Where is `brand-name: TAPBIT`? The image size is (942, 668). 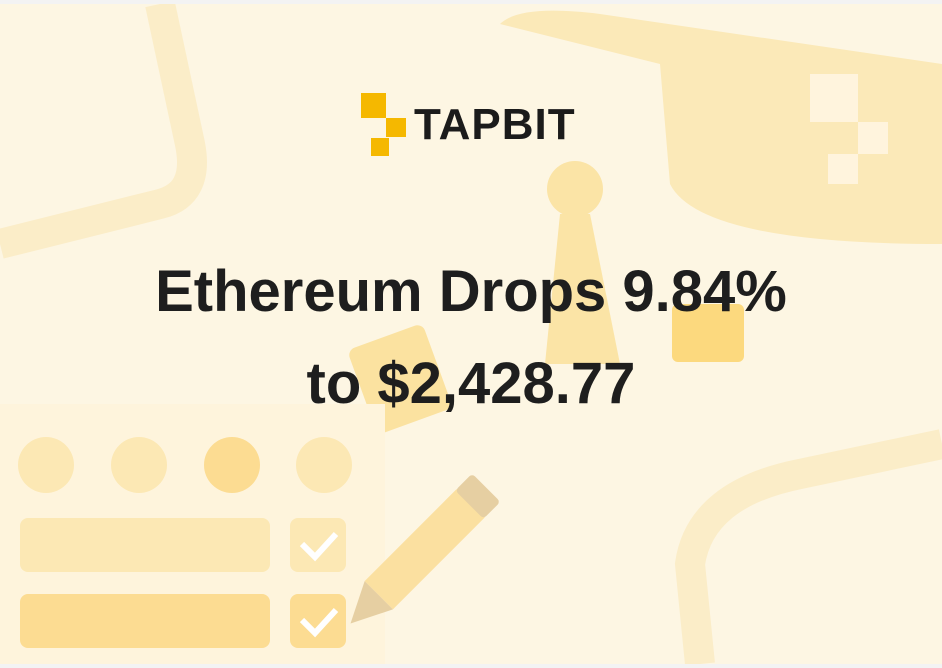
brand-name: TAPBIT is located at coordinates (495, 124).